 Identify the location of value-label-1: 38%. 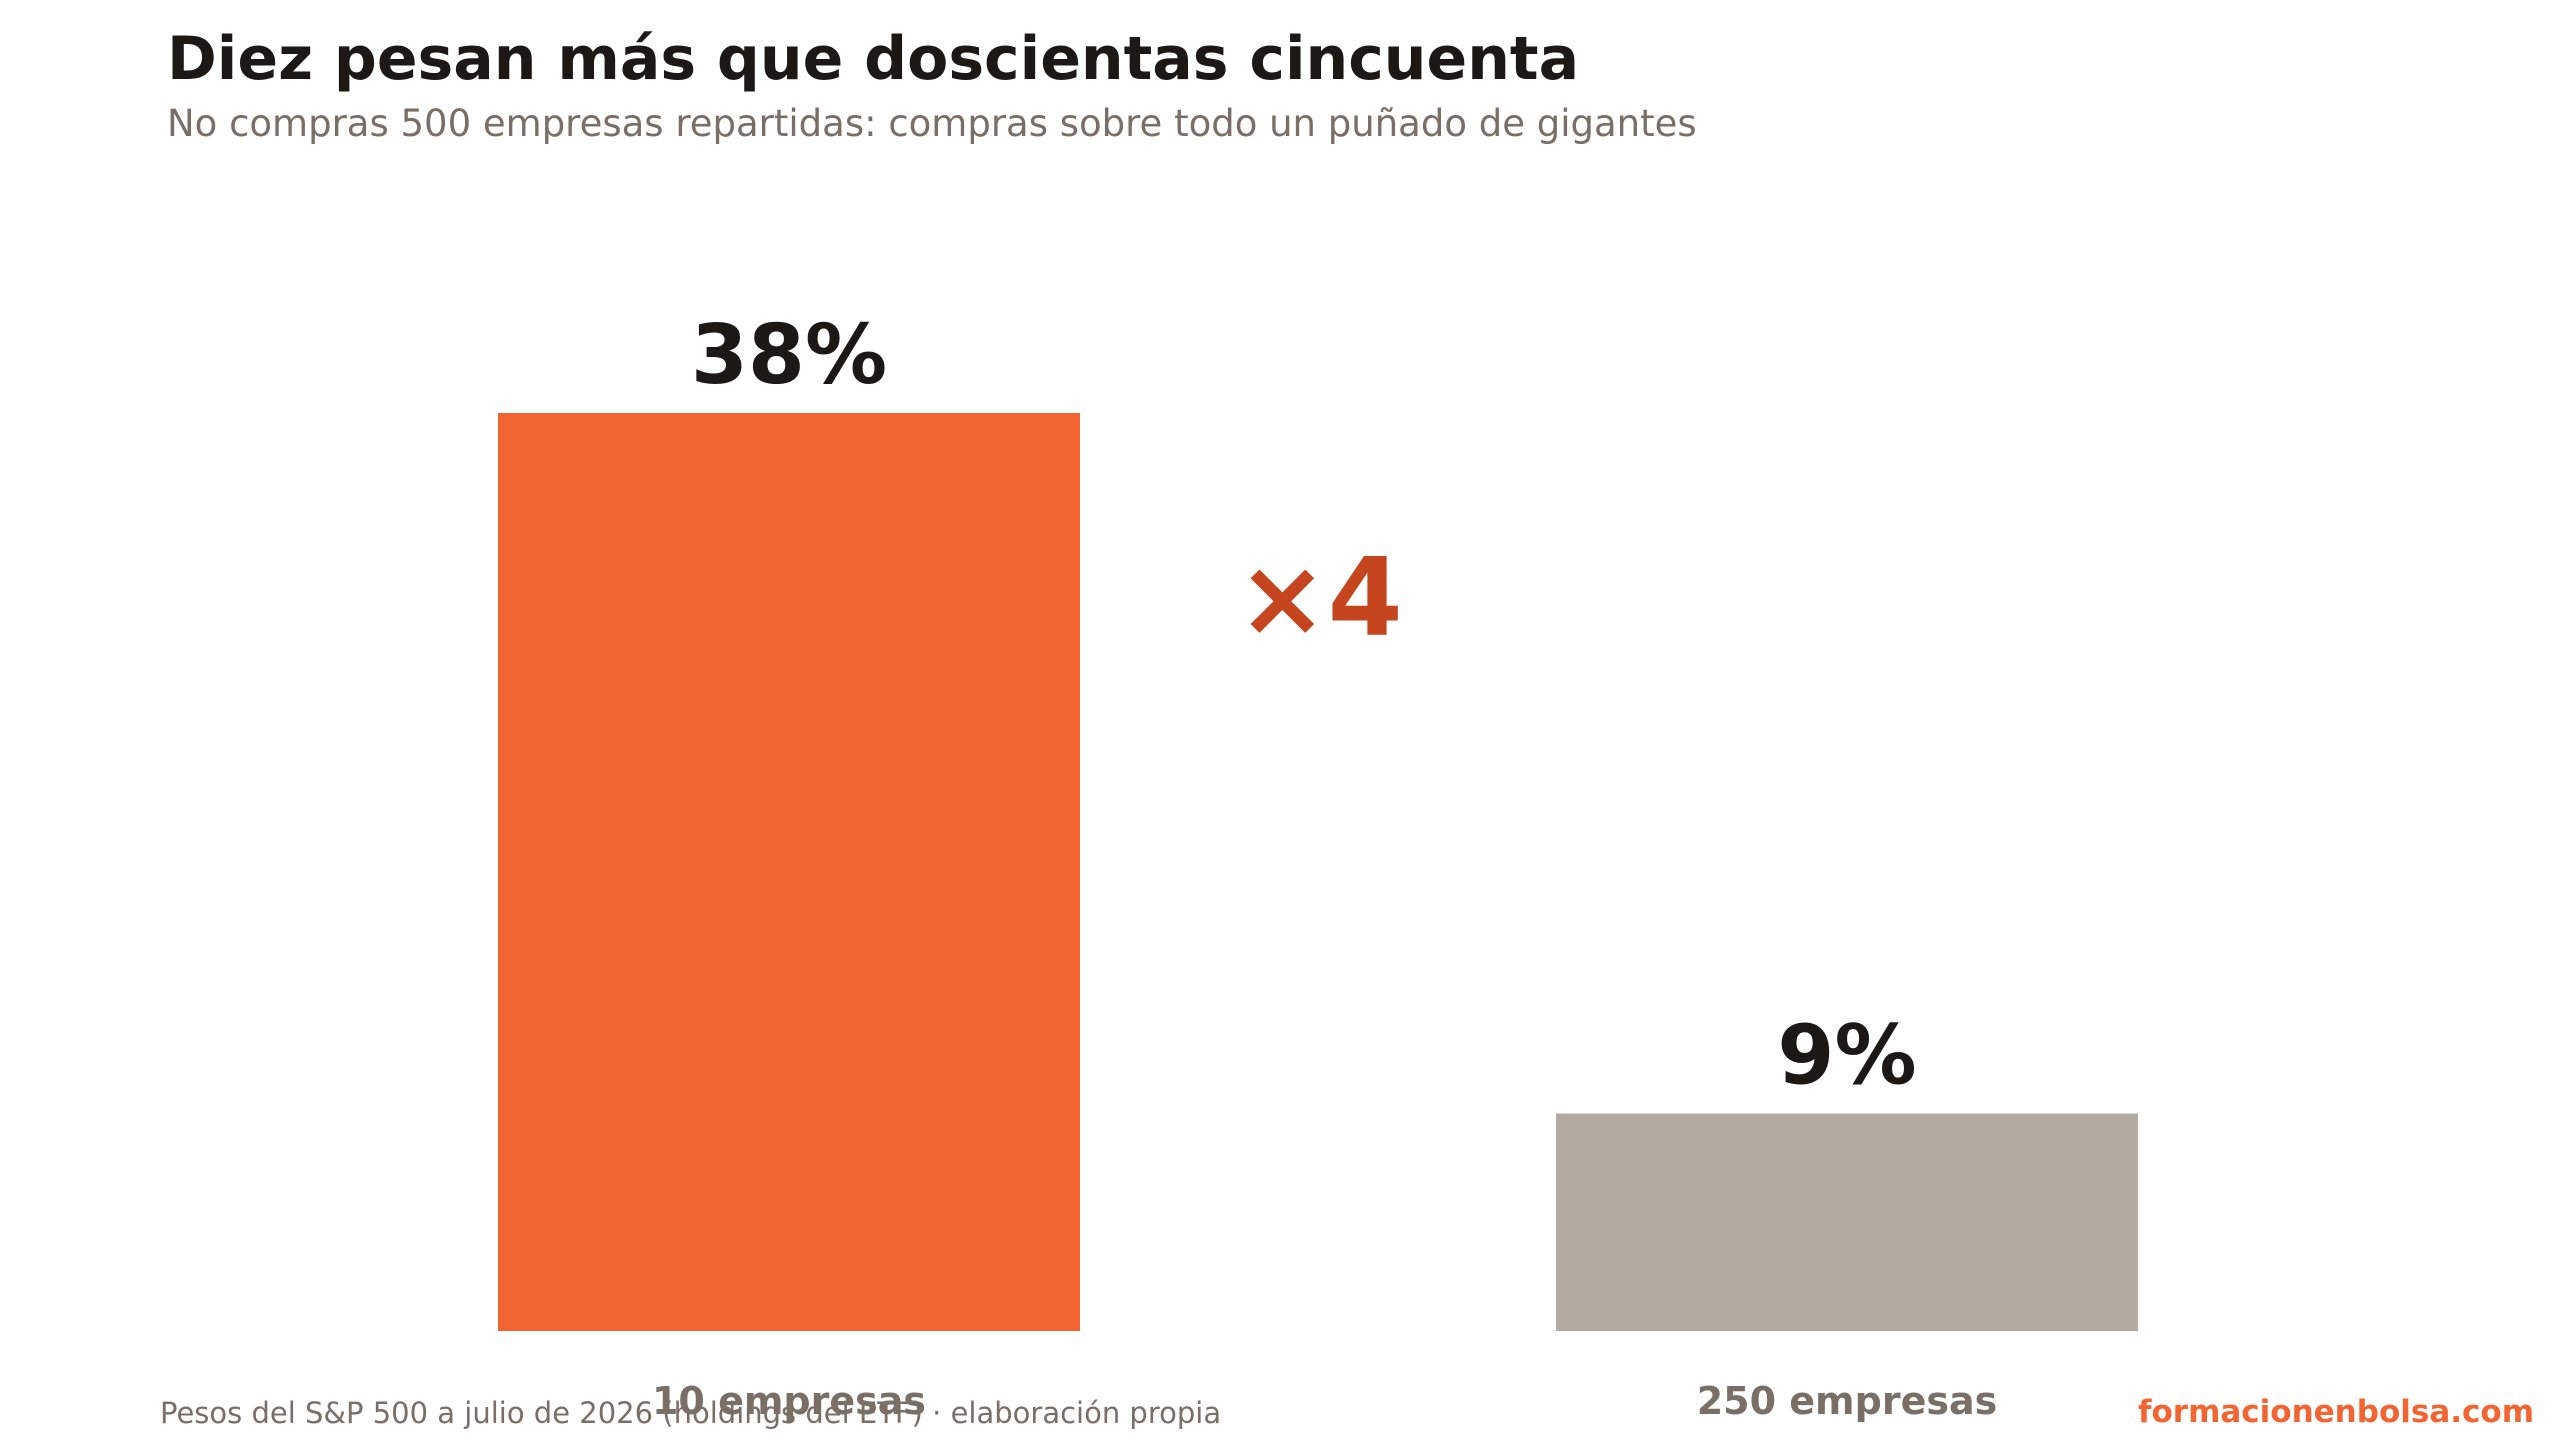
(789, 355).